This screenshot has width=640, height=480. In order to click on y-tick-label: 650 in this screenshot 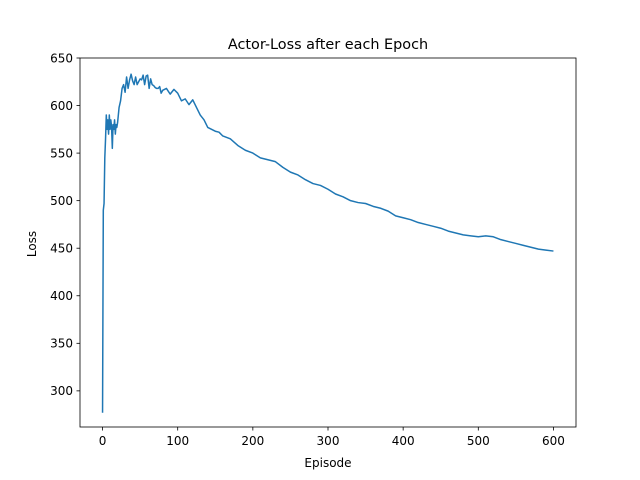, I will do `click(61, 58)`.